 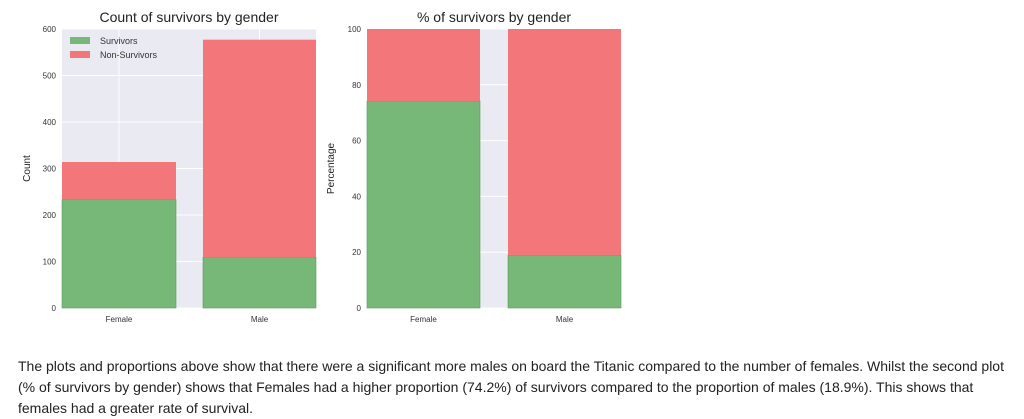 What do you see at coordinates (356, 141) in the screenshot?
I see `chart2-ytick-3: 60` at bounding box center [356, 141].